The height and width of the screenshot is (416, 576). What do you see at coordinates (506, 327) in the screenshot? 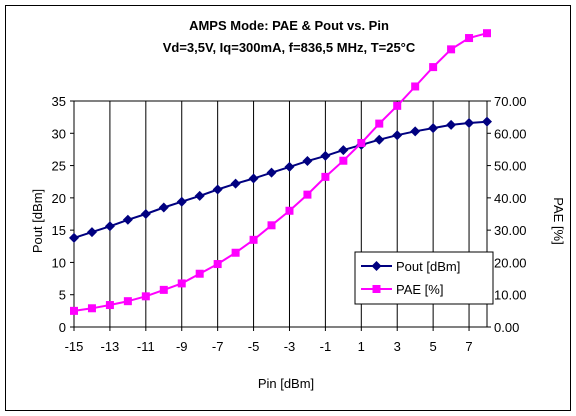
I see `y2-tick-label: 0.00` at bounding box center [506, 327].